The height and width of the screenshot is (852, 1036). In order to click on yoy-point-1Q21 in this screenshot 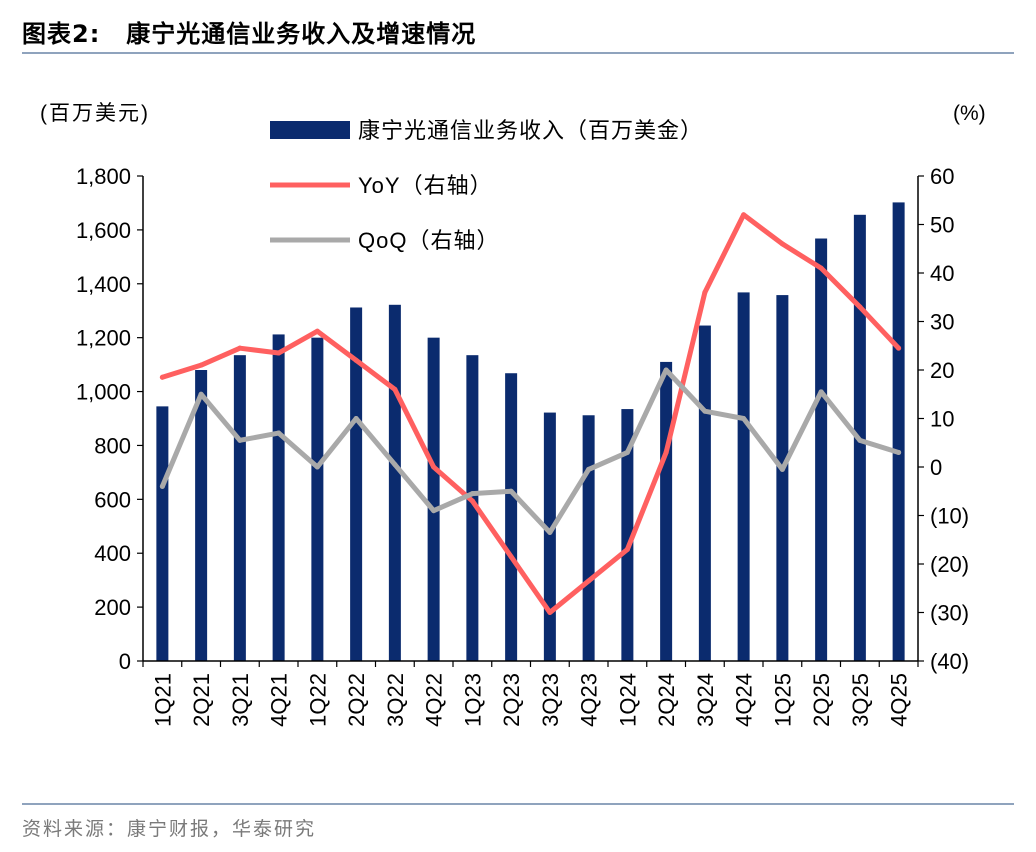, I will do `click(162, 377)`.